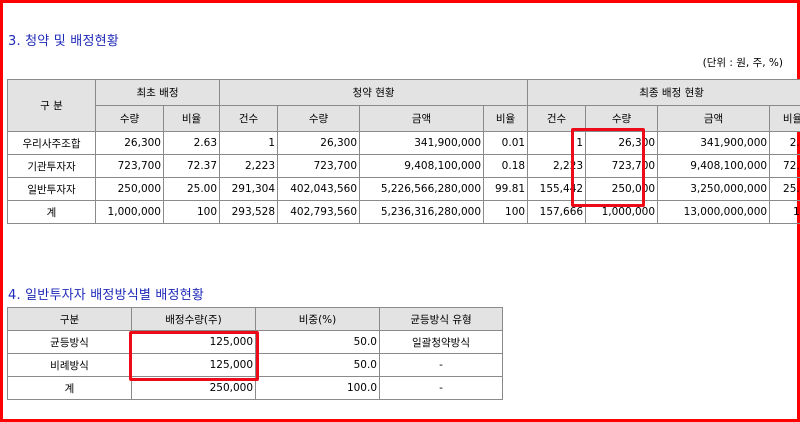 The image size is (800, 422). What do you see at coordinates (319, 118) in the screenshot?
I see `header-sub-qty: 수량` at bounding box center [319, 118].